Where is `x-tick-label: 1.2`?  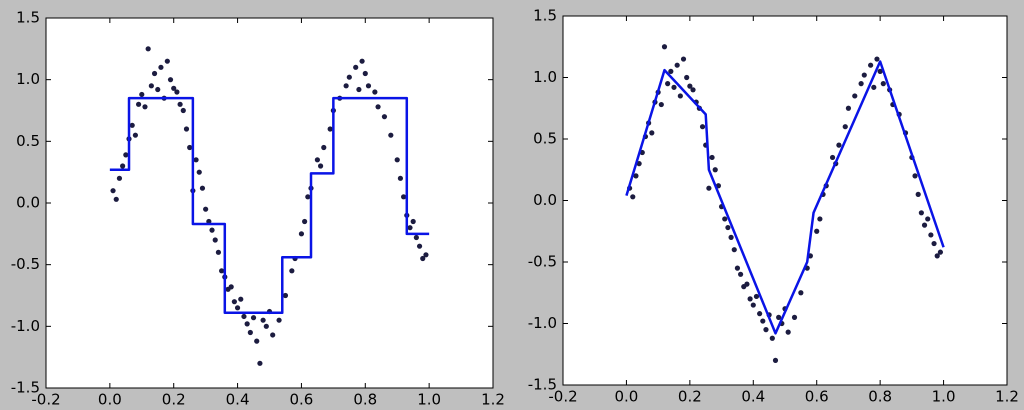
x-tick-label: 1.2 is located at coordinates (1007, 397).